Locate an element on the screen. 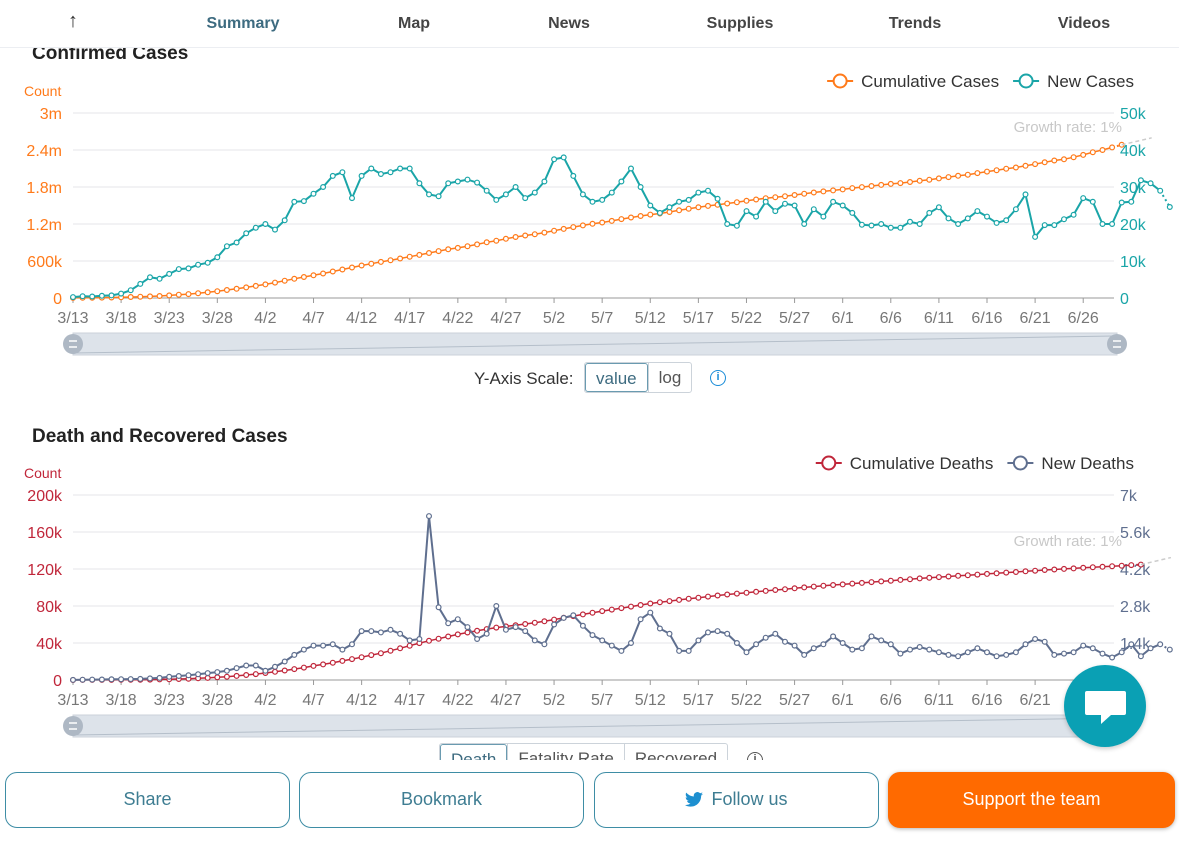 The height and width of the screenshot is (841, 1179). scale-info-icon: i is located at coordinates (718, 378).